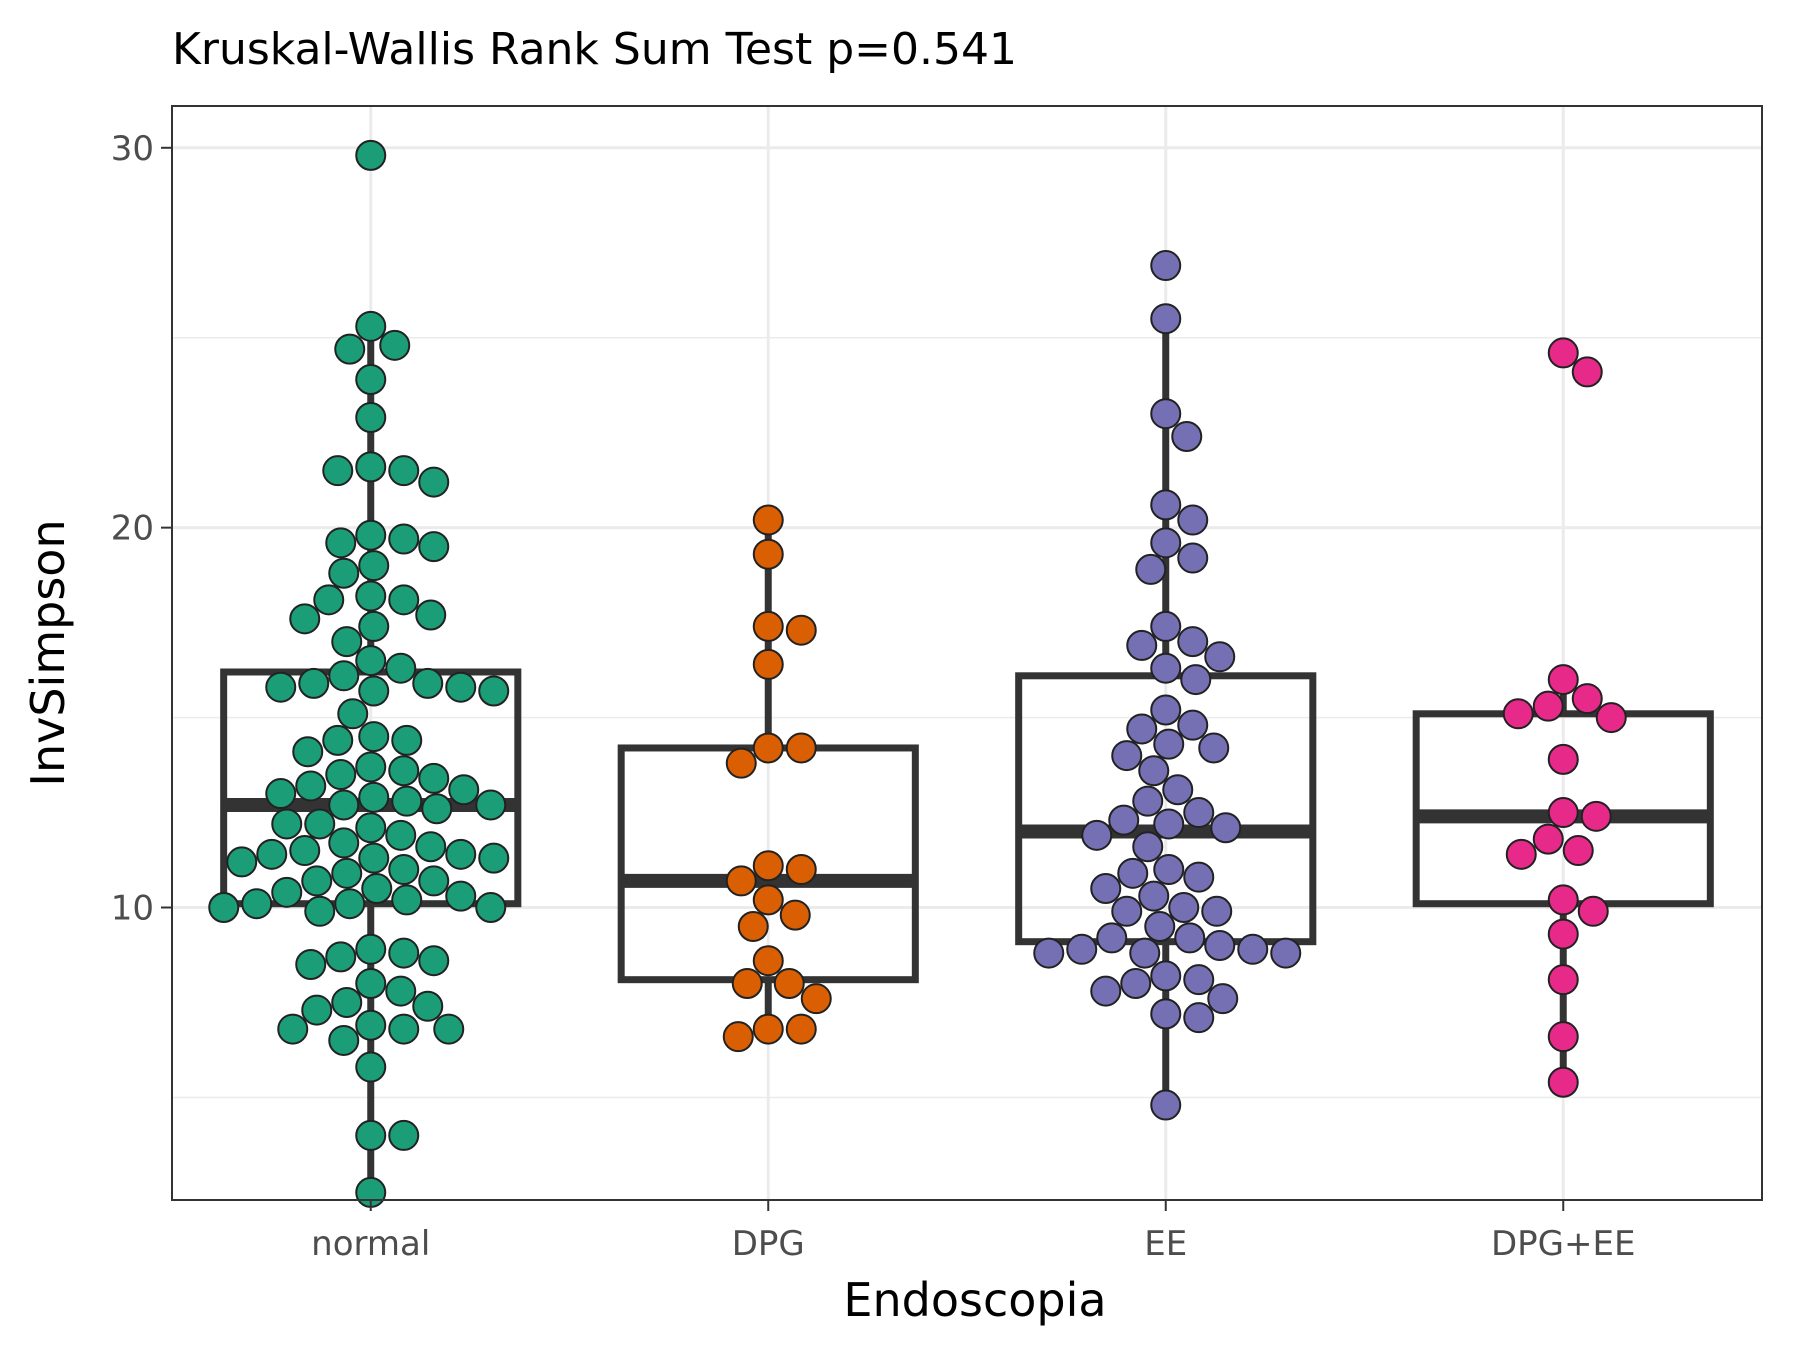  What do you see at coordinates (48, 652) in the screenshot?
I see `y-axis-title: InvSimpson` at bounding box center [48, 652].